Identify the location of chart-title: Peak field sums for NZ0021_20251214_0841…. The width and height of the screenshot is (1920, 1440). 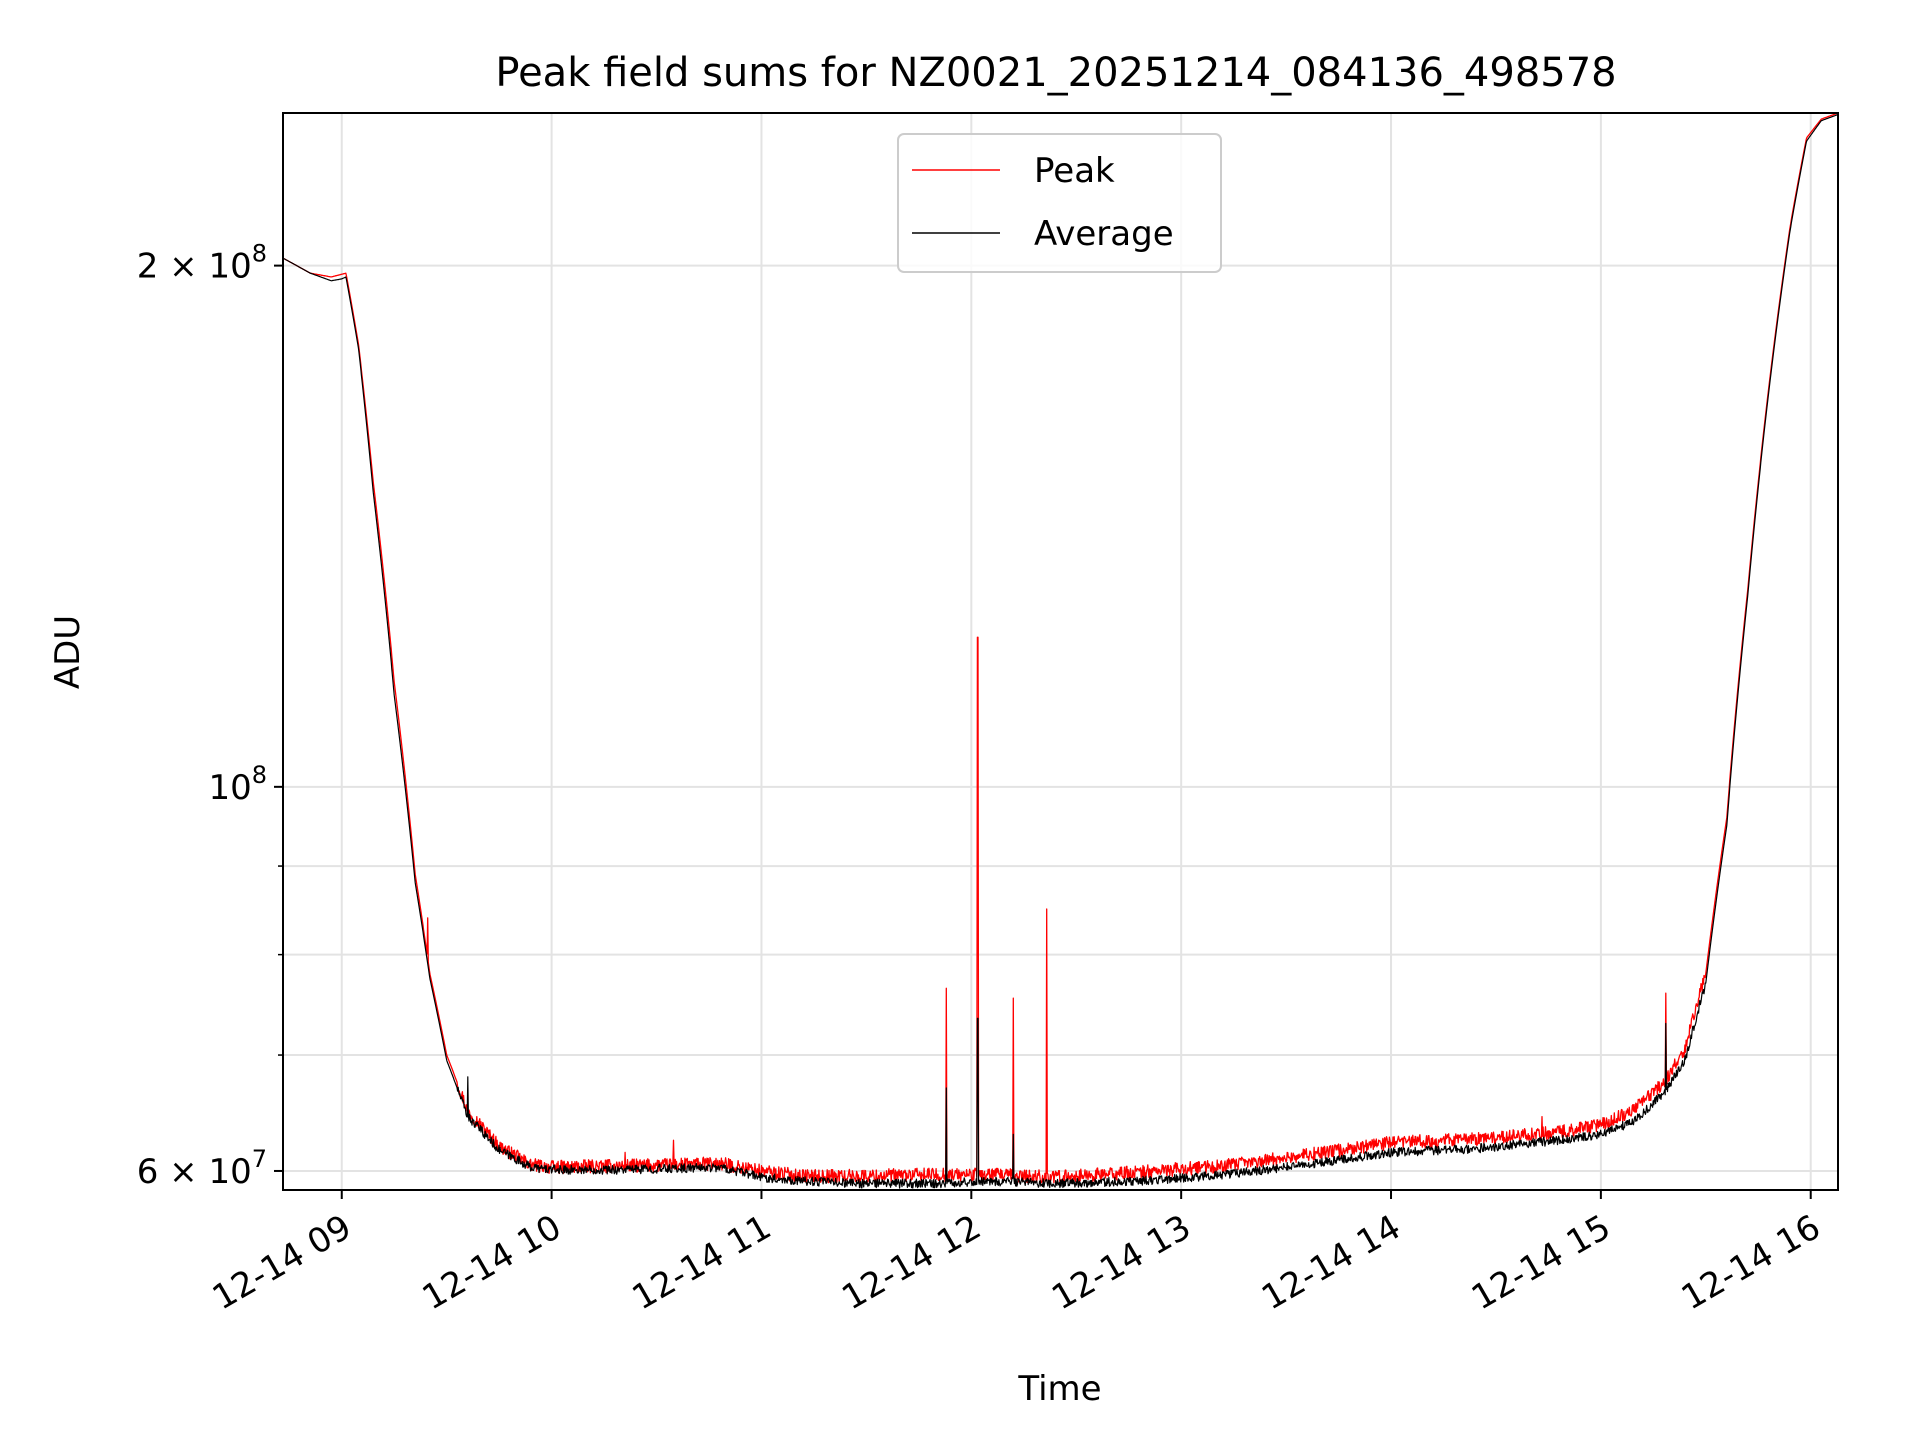
(1055, 73).